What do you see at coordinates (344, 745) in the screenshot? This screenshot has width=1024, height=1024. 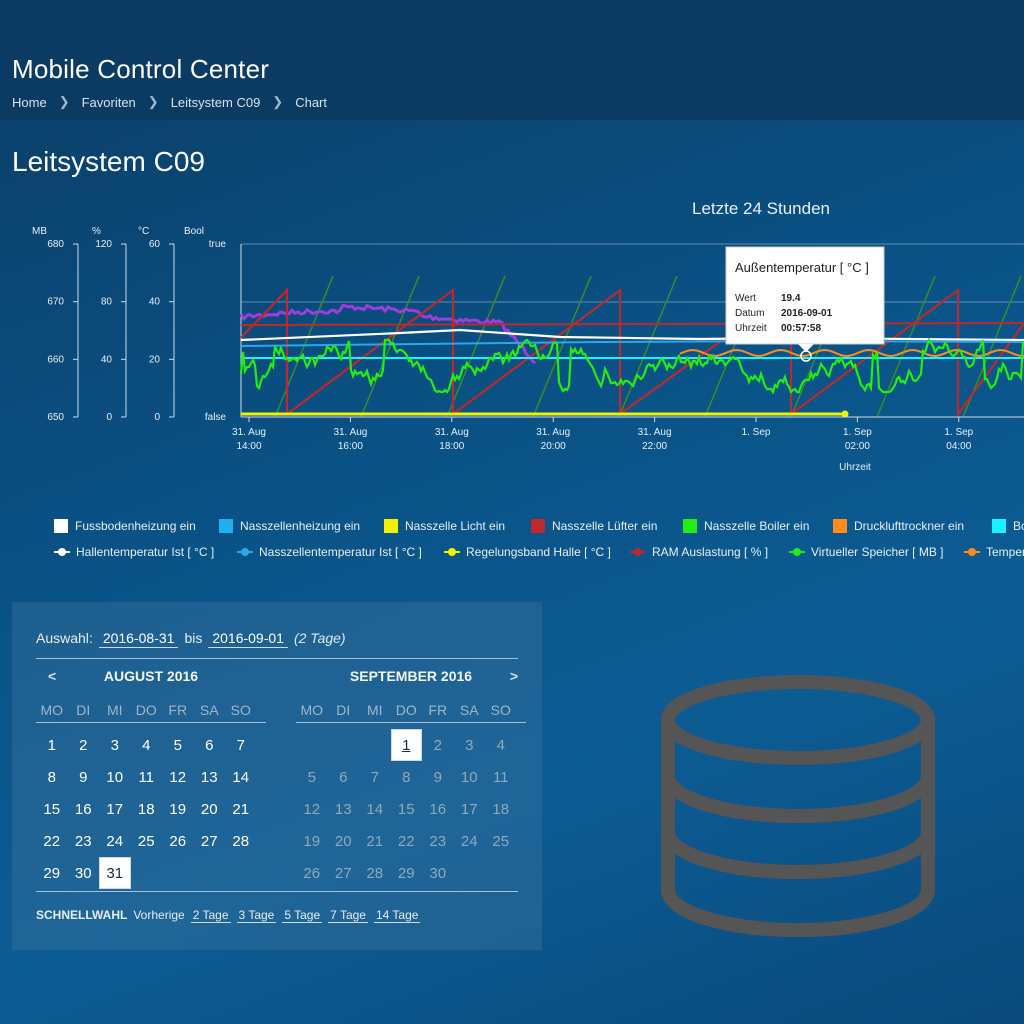 I see `empty-cell` at bounding box center [344, 745].